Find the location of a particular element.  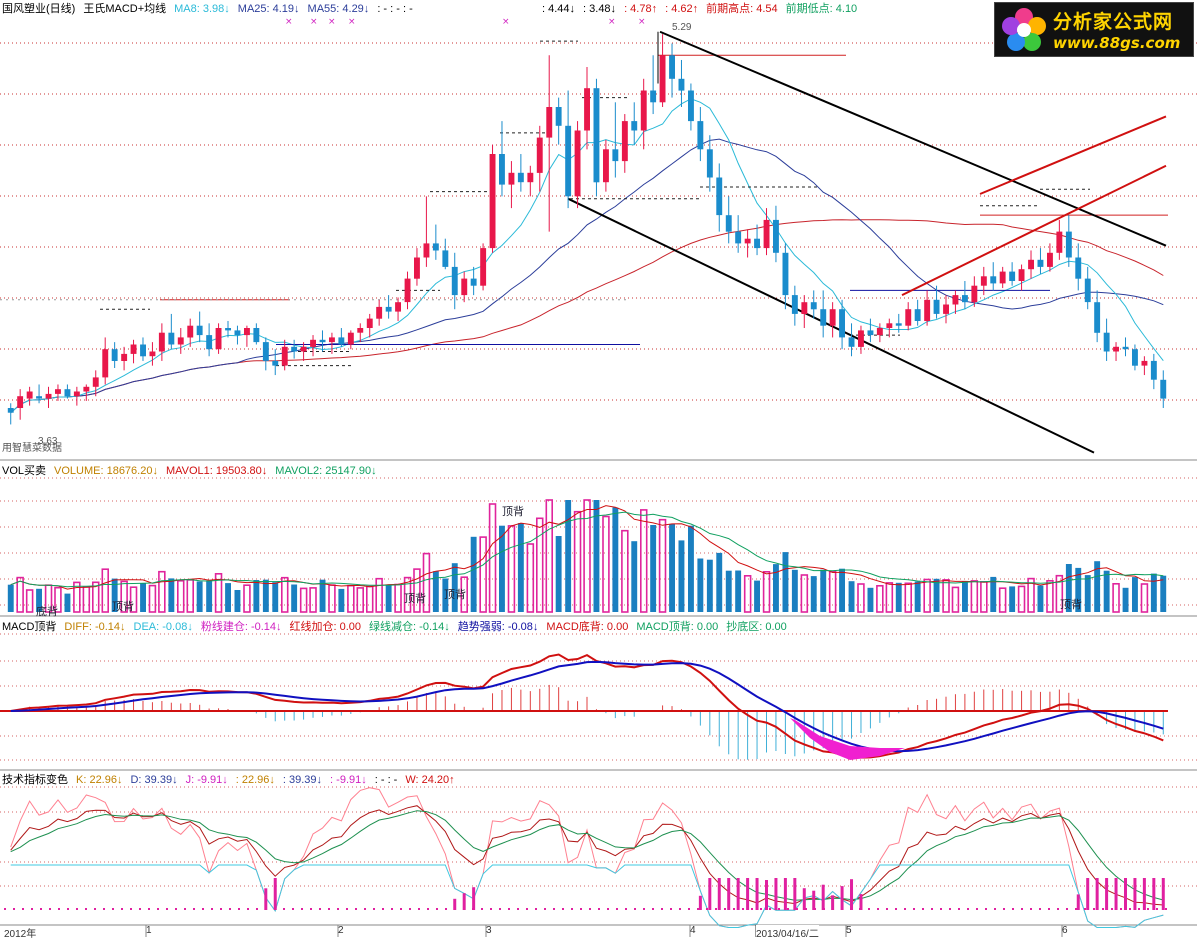

value-1: : 4.44↓ is located at coordinates (559, 9).